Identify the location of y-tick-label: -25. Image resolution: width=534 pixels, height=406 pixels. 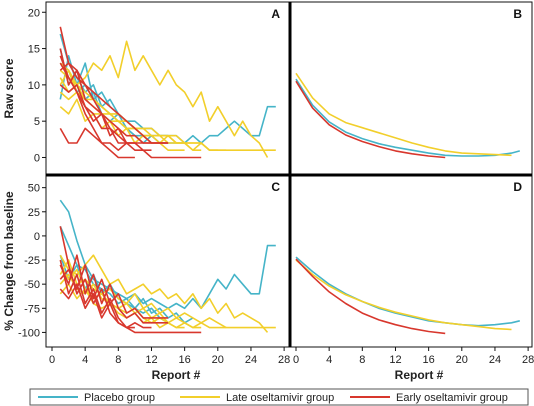
(32, 261).